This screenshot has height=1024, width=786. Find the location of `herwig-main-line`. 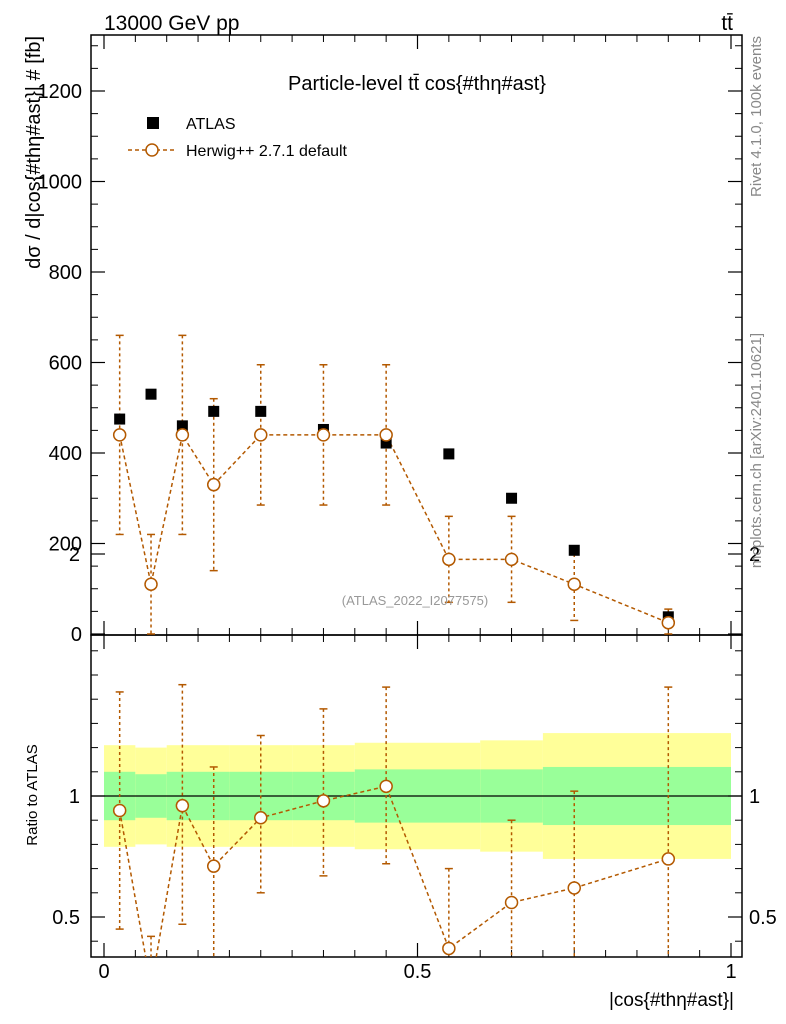

herwig-main-line is located at coordinates (393, 528).